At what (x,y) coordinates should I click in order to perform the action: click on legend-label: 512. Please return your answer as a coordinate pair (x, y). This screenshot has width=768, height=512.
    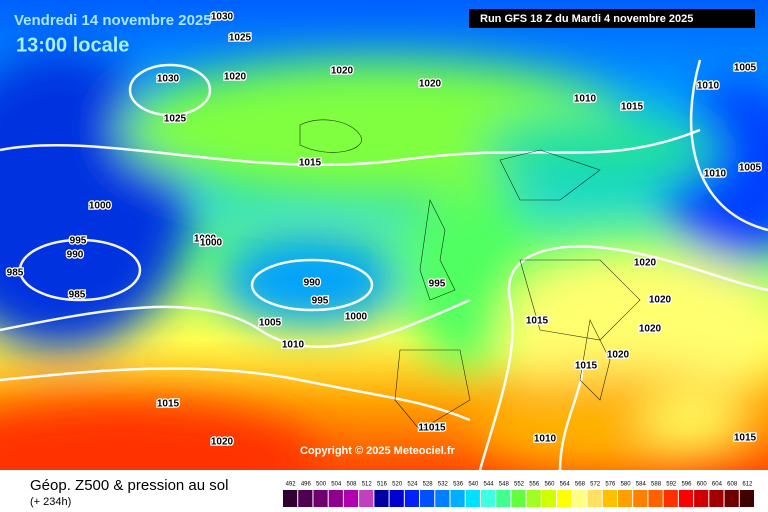
    Looking at the image, I should click on (367, 485).